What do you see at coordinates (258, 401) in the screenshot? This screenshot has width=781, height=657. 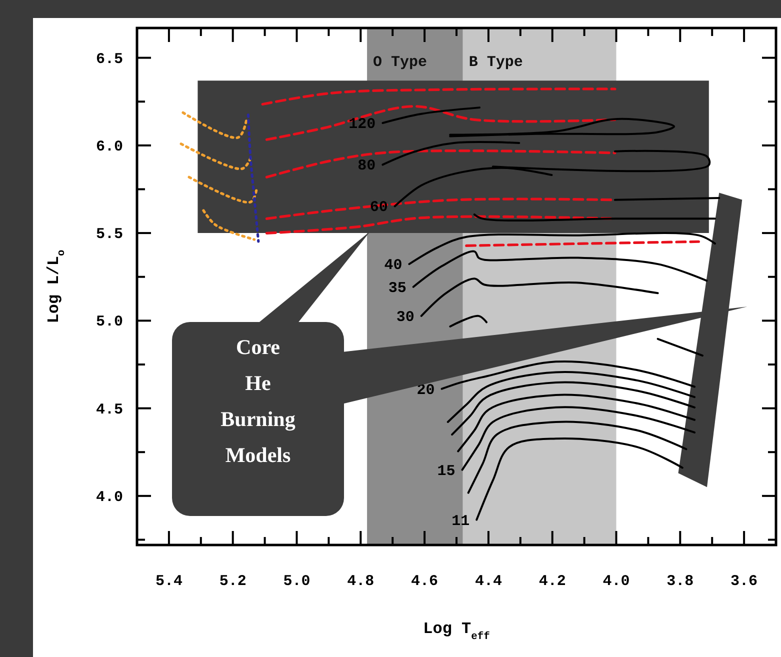 I see `annotation: Core He Burning Models` at bounding box center [258, 401].